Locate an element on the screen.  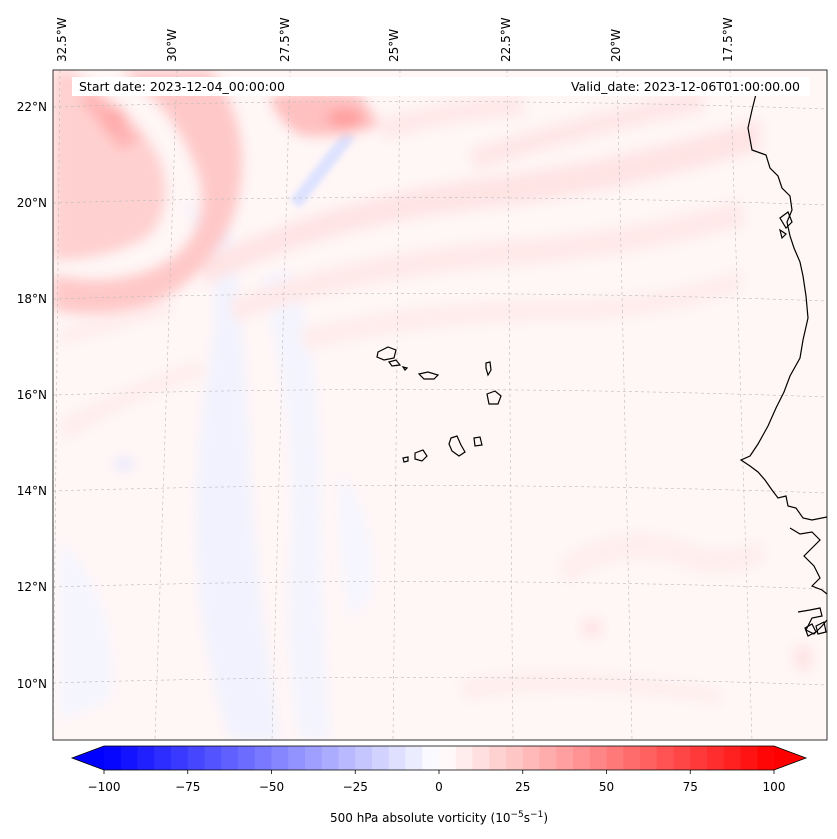
lon-label-22-5: 22.5°W is located at coordinates (506, 39).